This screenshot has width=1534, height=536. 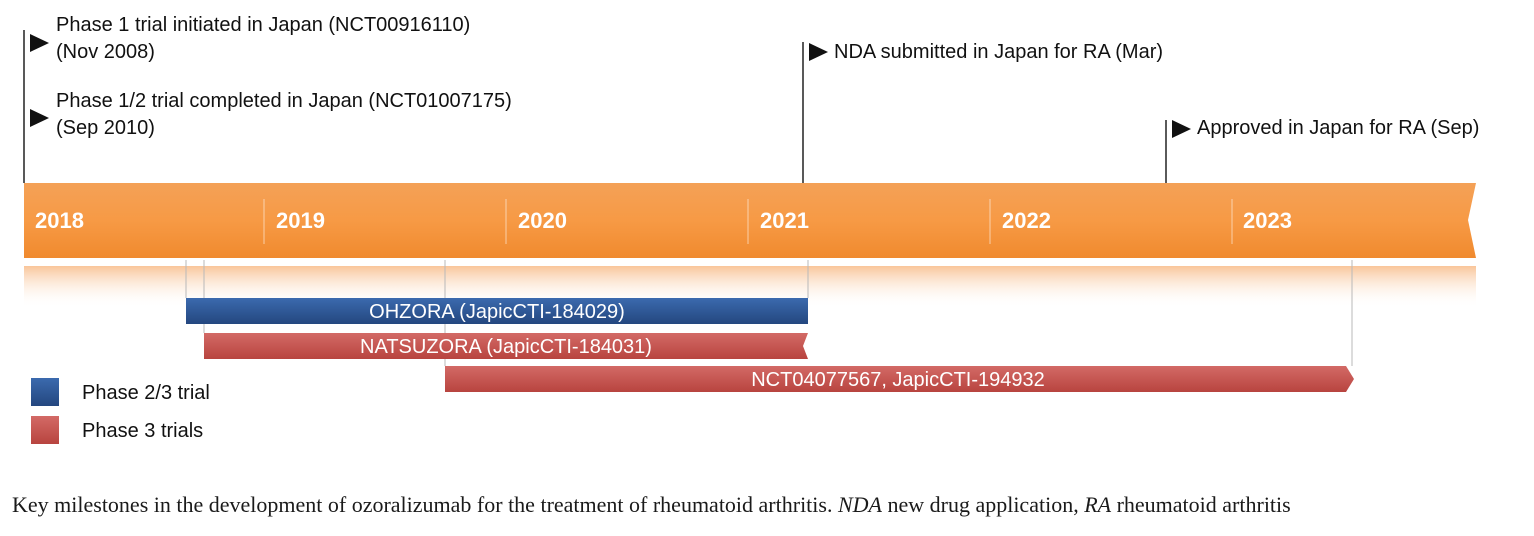 What do you see at coordinates (105, 128) in the screenshot?
I see `milestone-phase12-date: (Sep 2010)` at bounding box center [105, 128].